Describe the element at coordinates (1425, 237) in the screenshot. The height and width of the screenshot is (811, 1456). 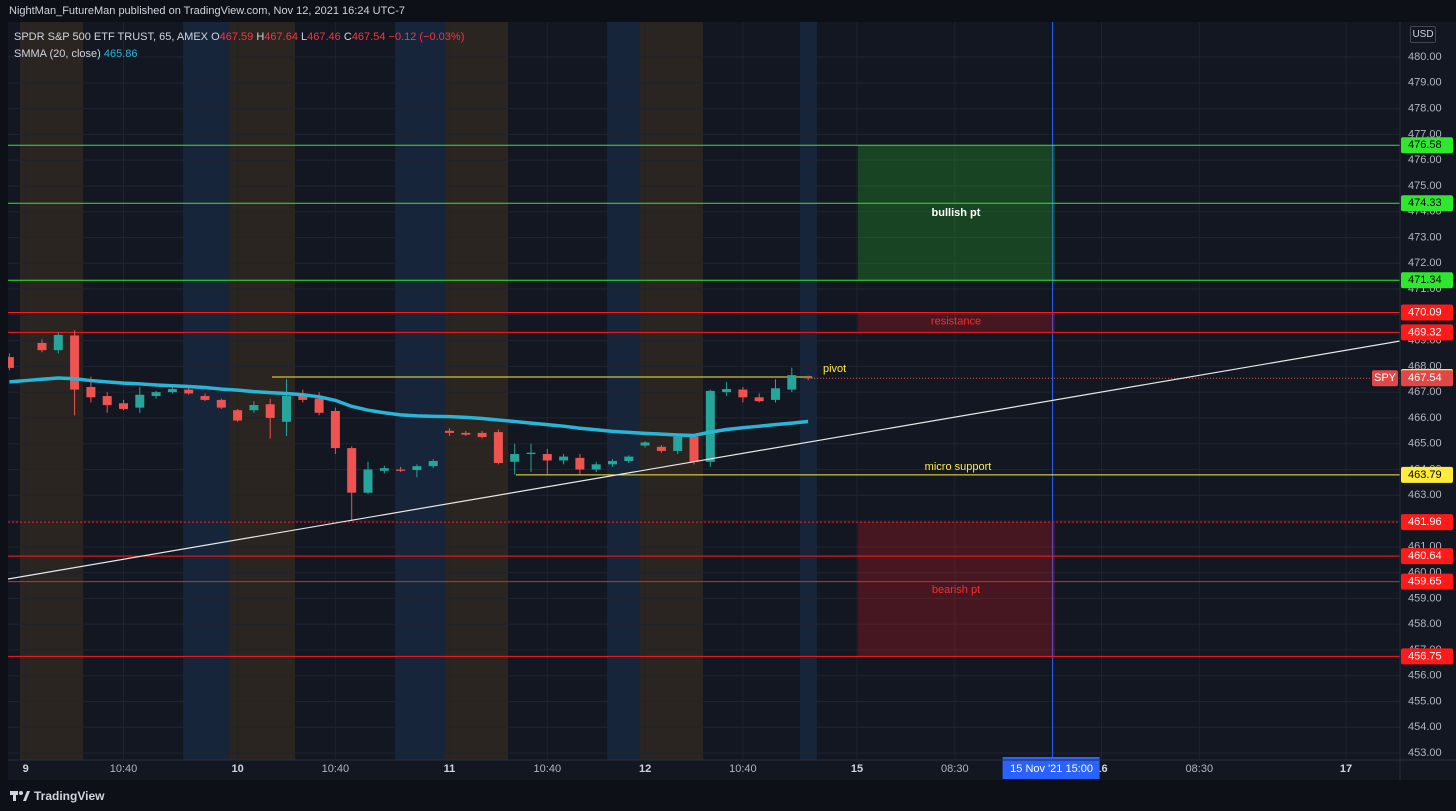
I see `y-tick-label: 473.00` at that location.